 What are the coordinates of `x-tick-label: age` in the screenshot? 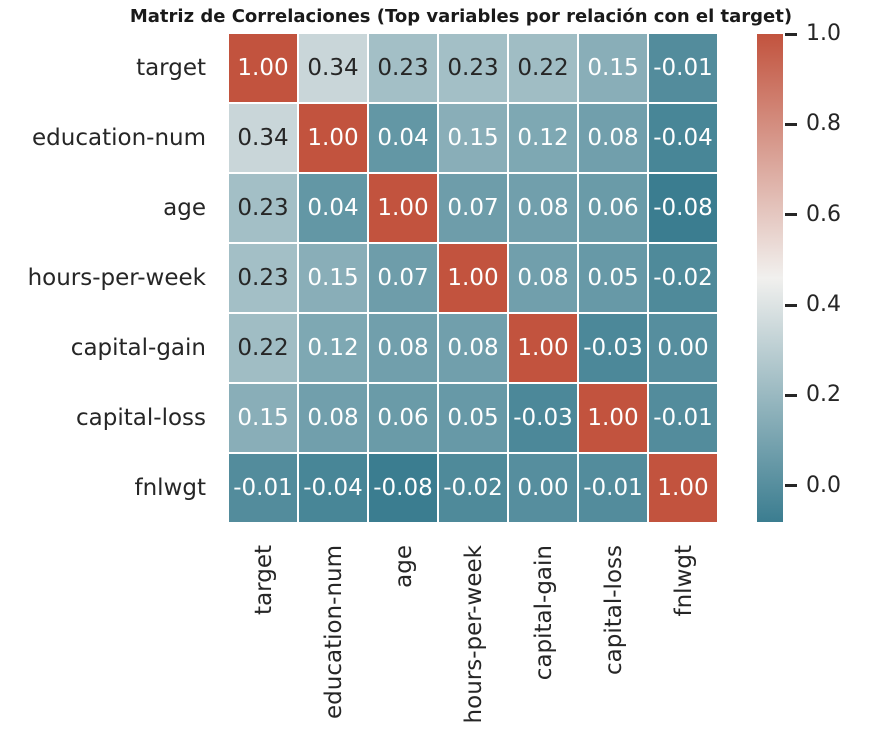 It's located at (404, 566).